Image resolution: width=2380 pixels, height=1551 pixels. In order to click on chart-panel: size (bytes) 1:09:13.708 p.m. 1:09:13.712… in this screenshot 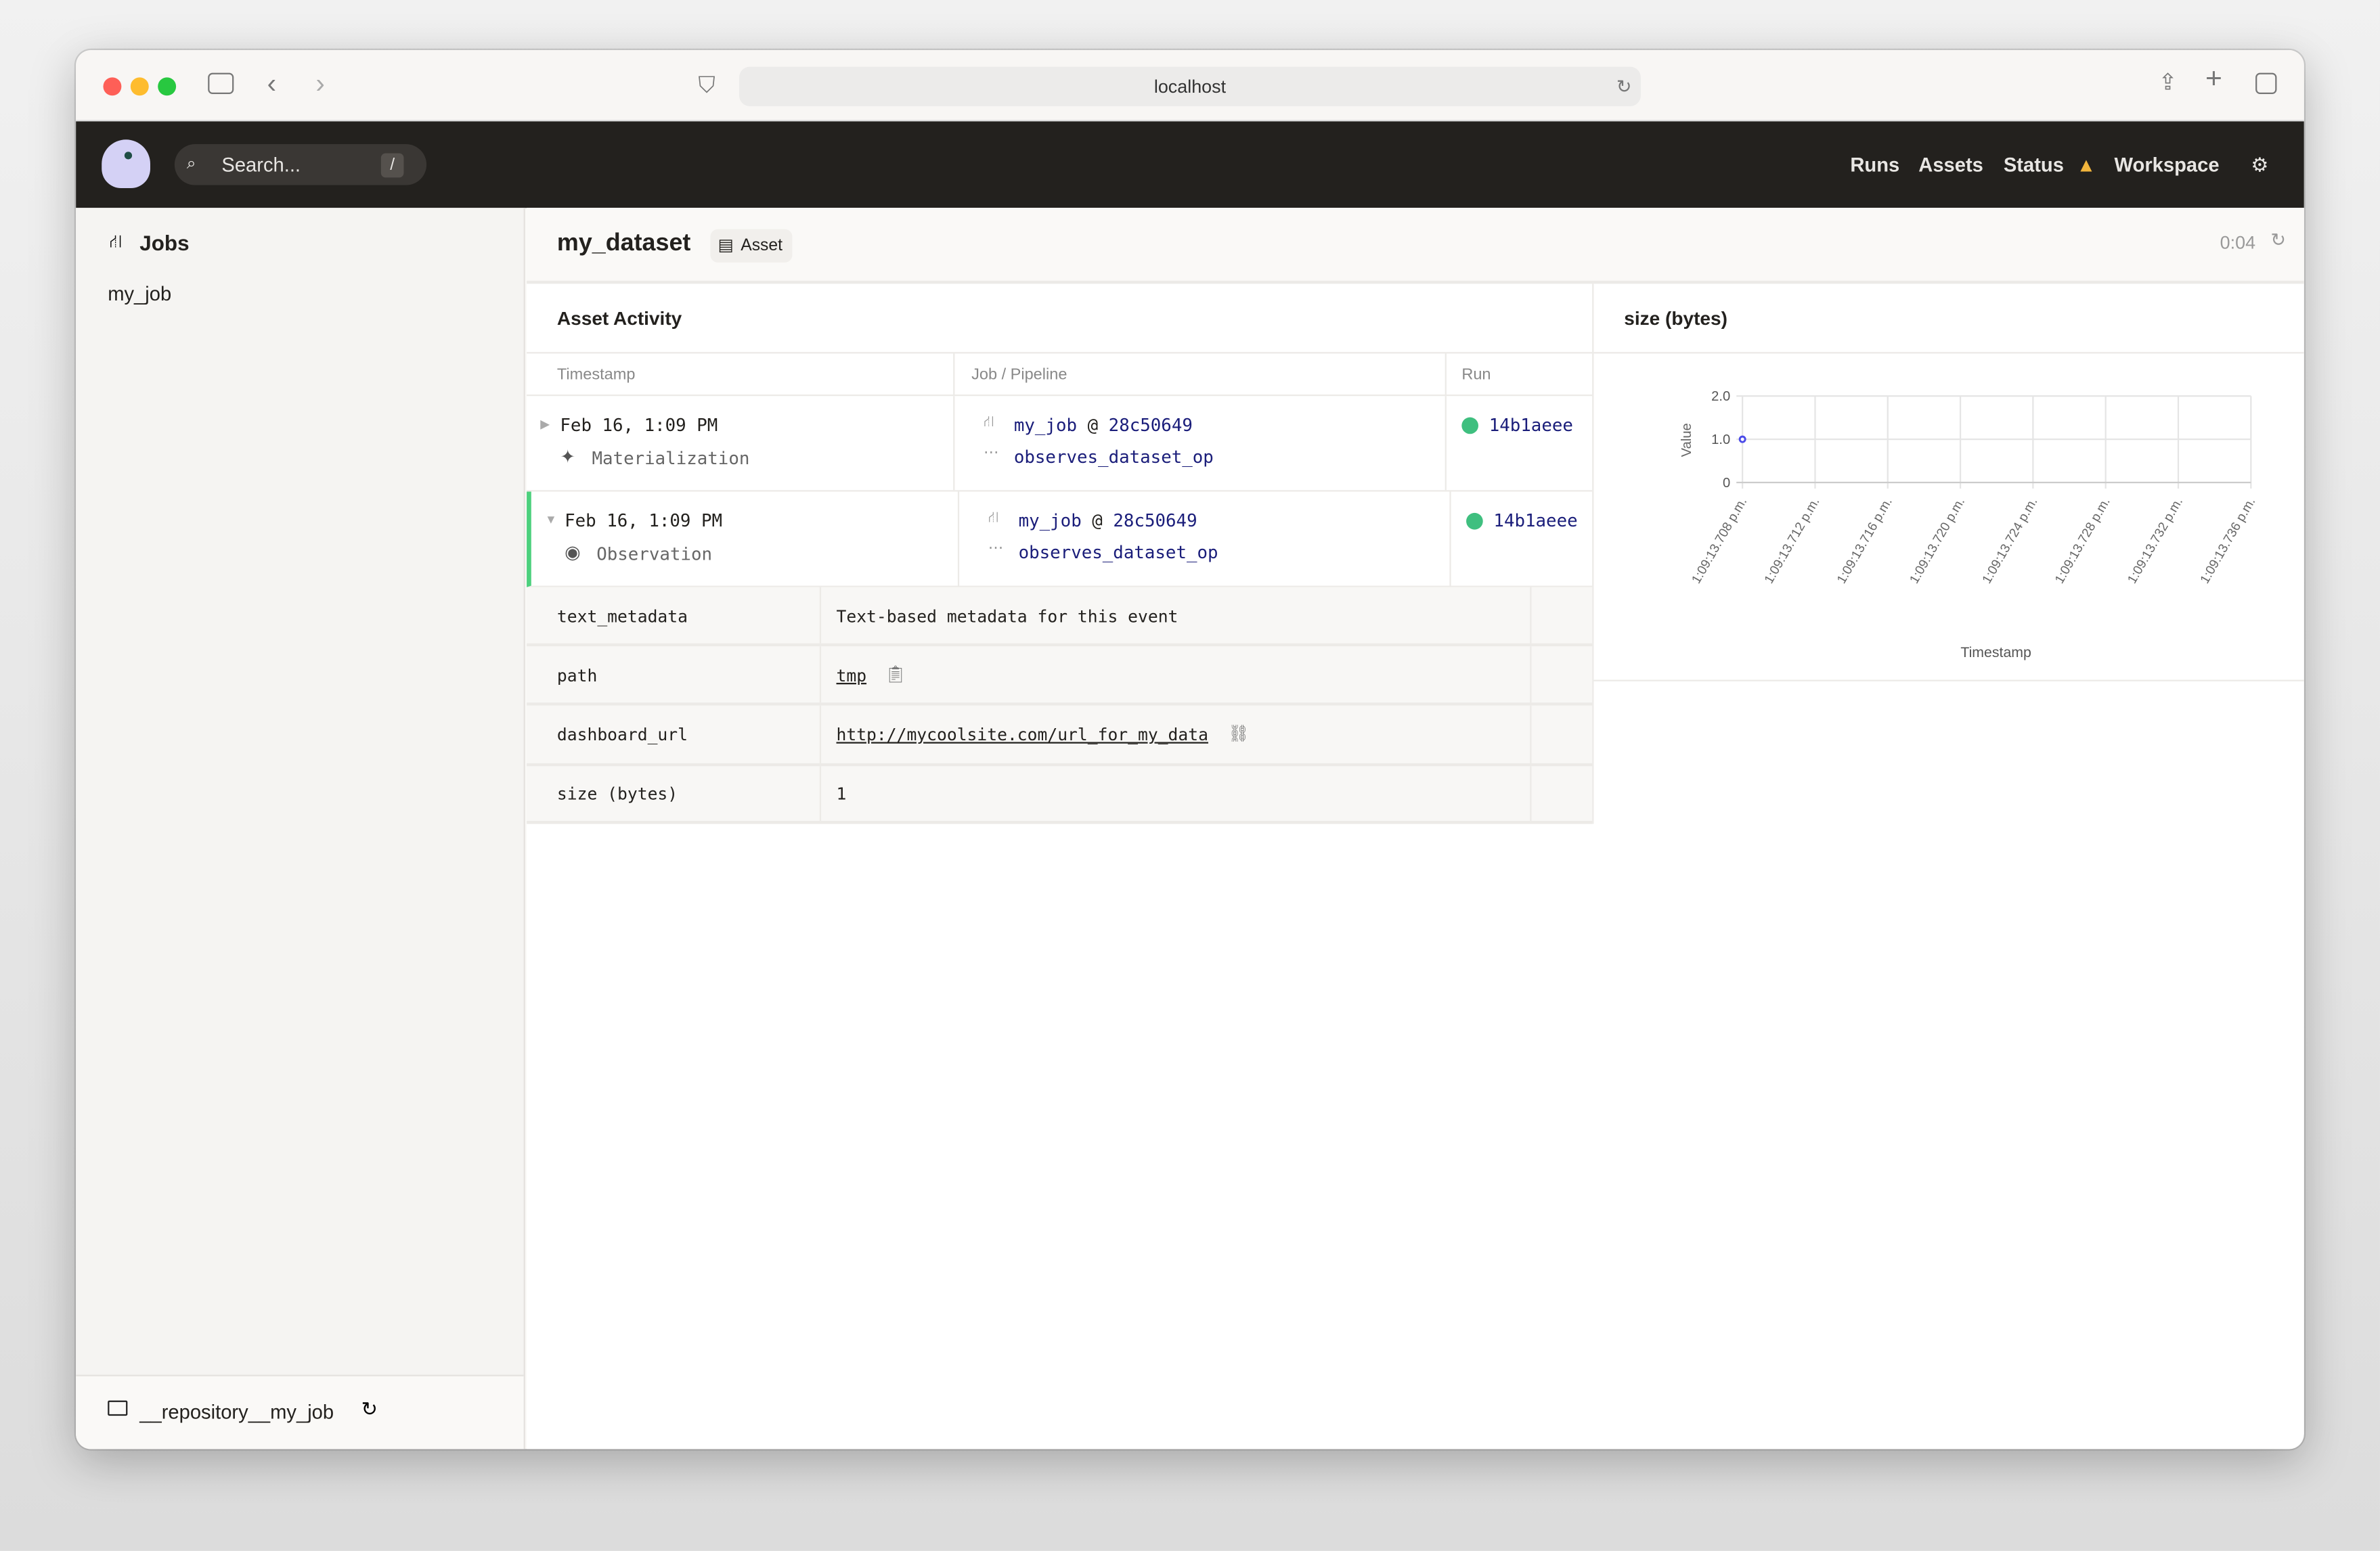, I will do `click(1948, 482)`.